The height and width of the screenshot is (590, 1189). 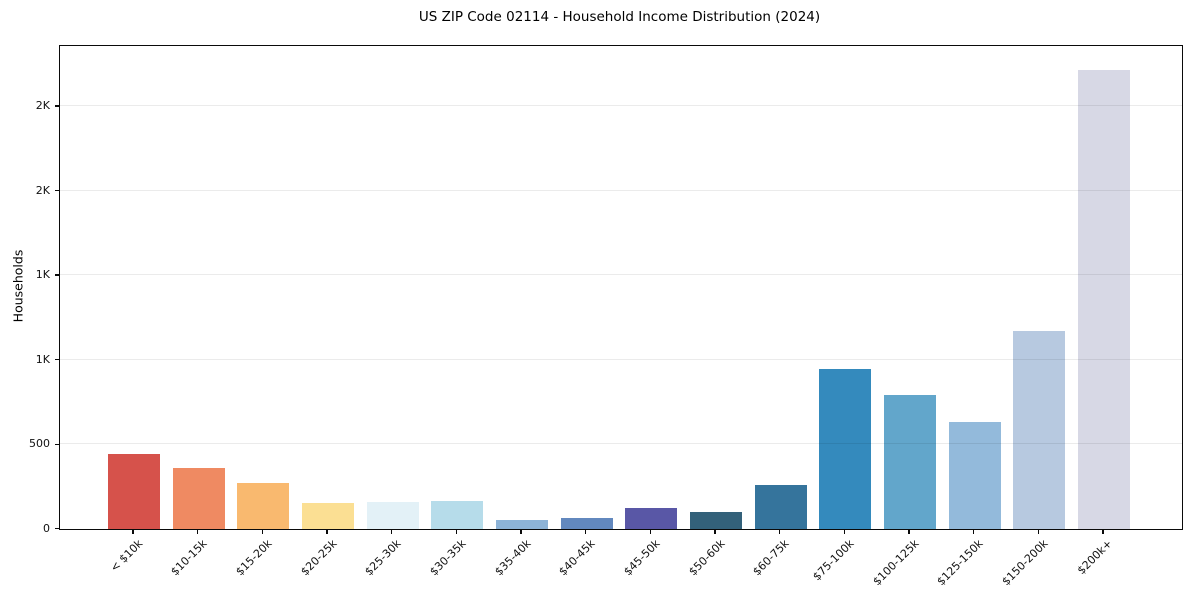 I want to click on x-tick-label: $75-100k, so click(x=833, y=559).